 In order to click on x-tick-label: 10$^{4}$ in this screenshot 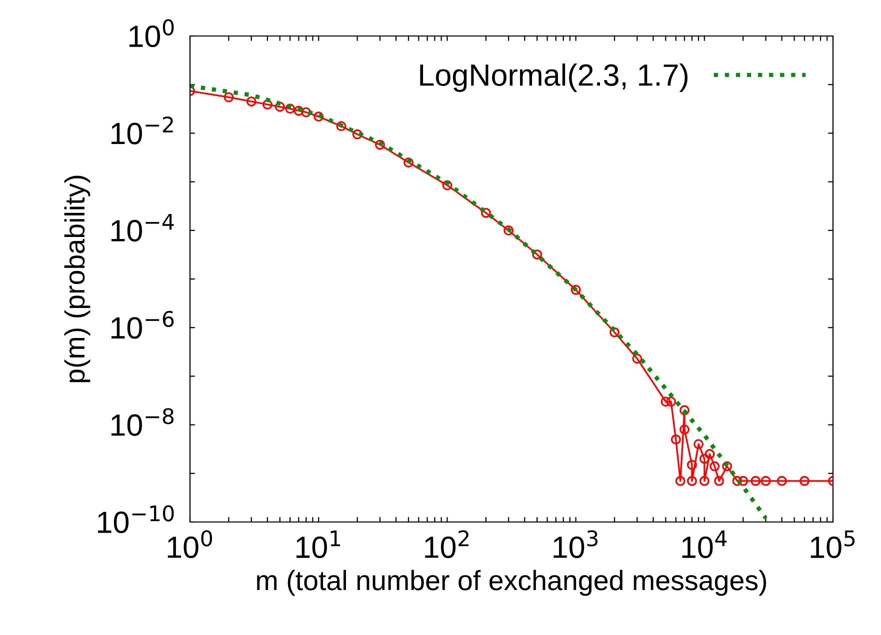, I will do `click(704, 544)`.